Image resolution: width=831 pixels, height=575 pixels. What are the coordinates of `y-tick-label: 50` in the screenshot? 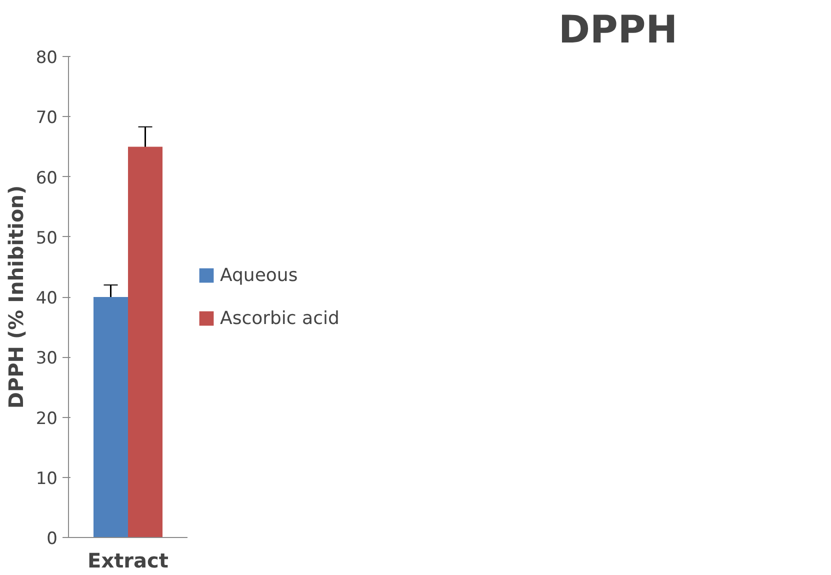 It's located at (47, 238).